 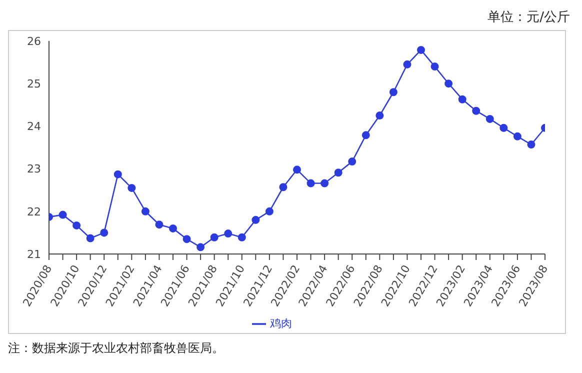 What do you see at coordinates (34, 211) in the screenshot?
I see `y-tick-label: 22` at bounding box center [34, 211].